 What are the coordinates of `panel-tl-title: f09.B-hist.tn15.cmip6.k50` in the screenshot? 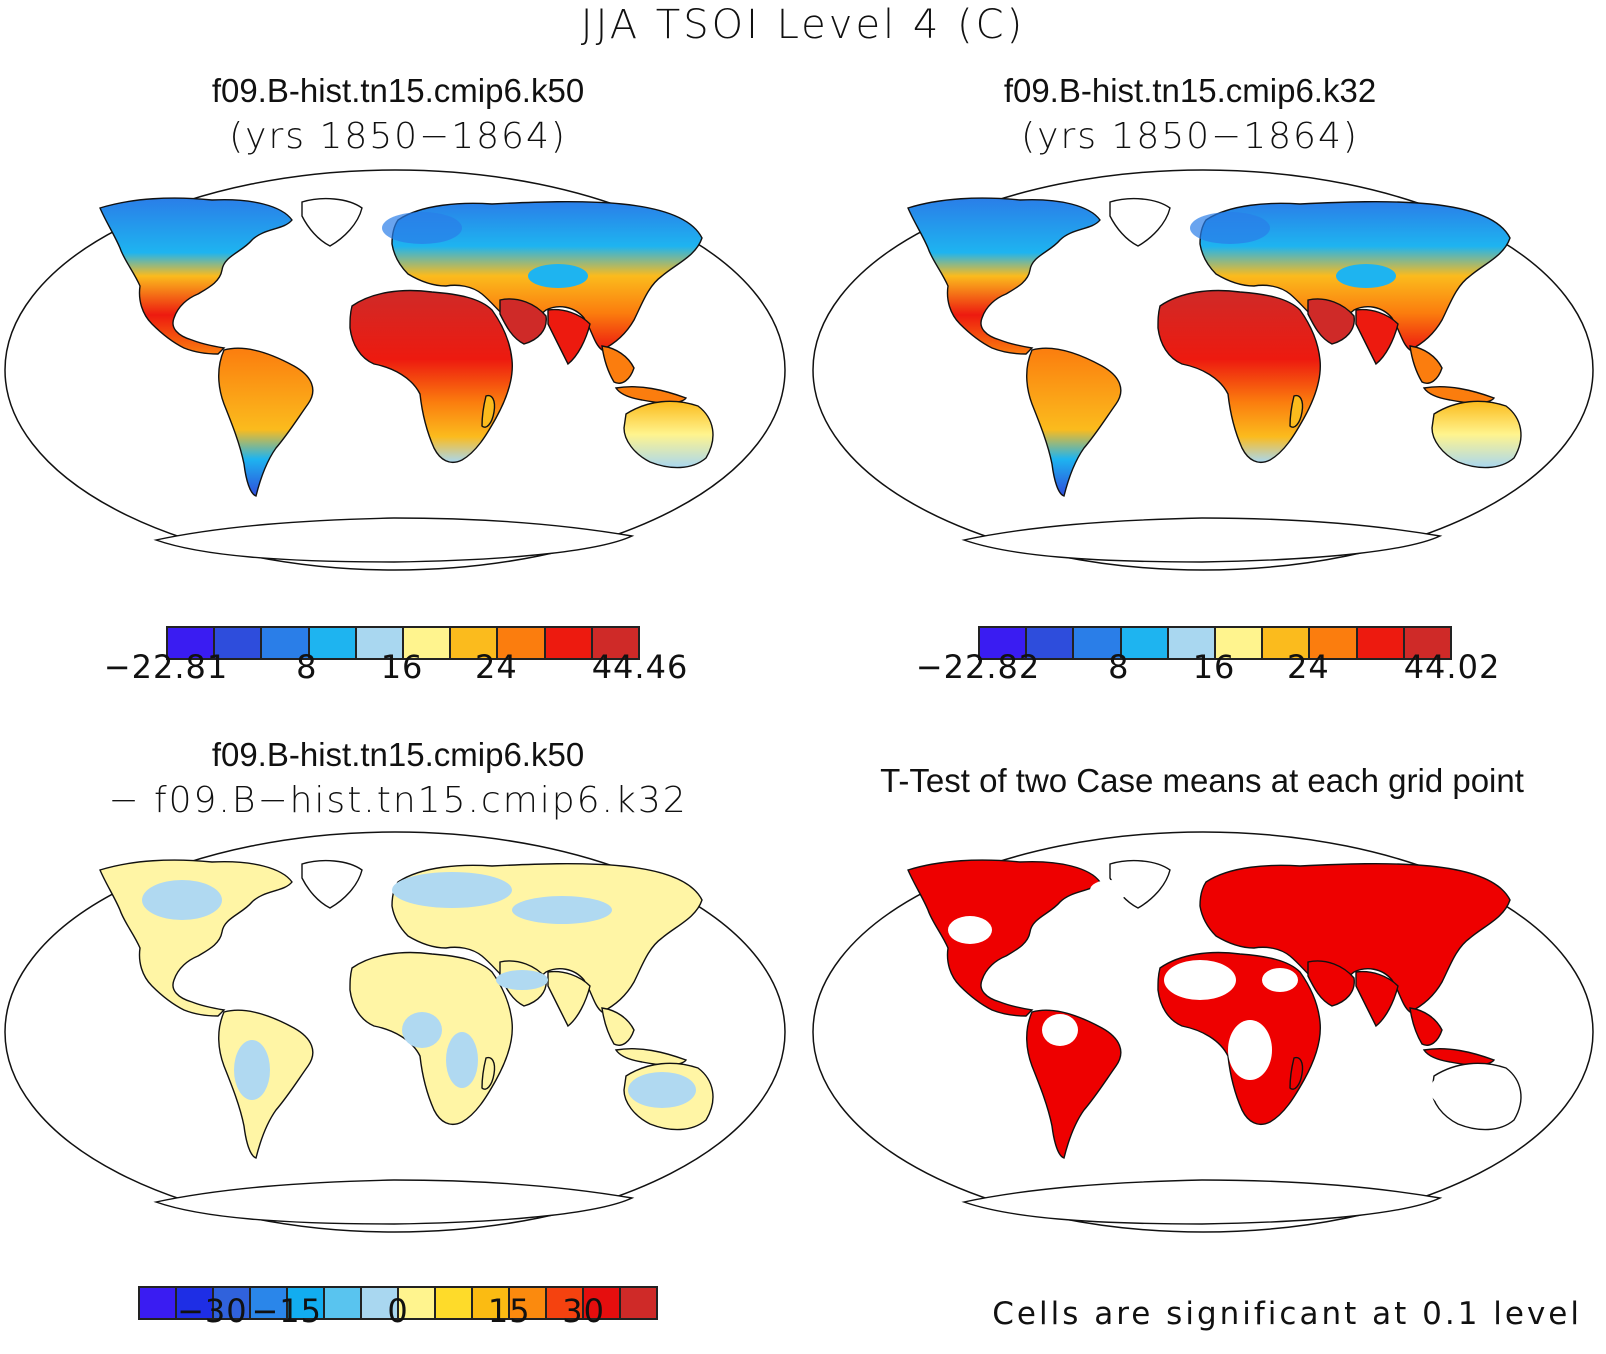 It's located at (398, 90).